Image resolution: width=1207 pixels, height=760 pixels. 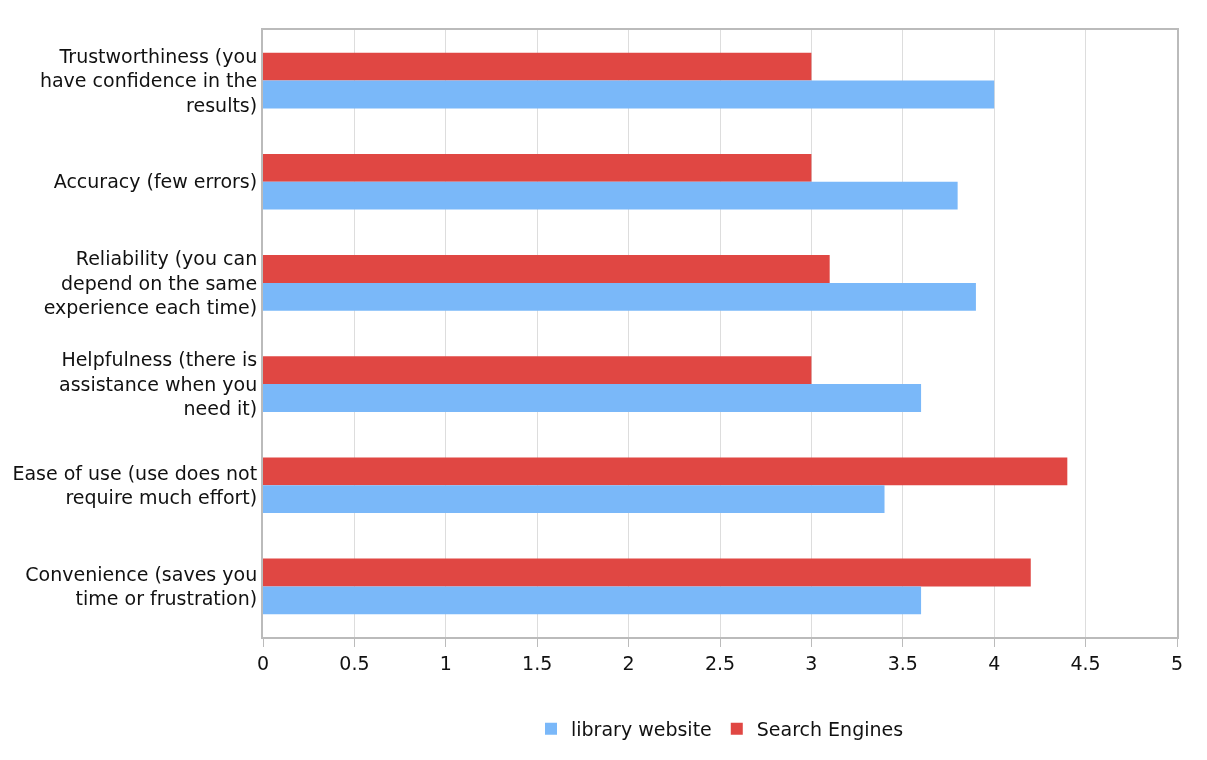 I want to click on x-tick-label: 4.5, so click(x=1085, y=662).